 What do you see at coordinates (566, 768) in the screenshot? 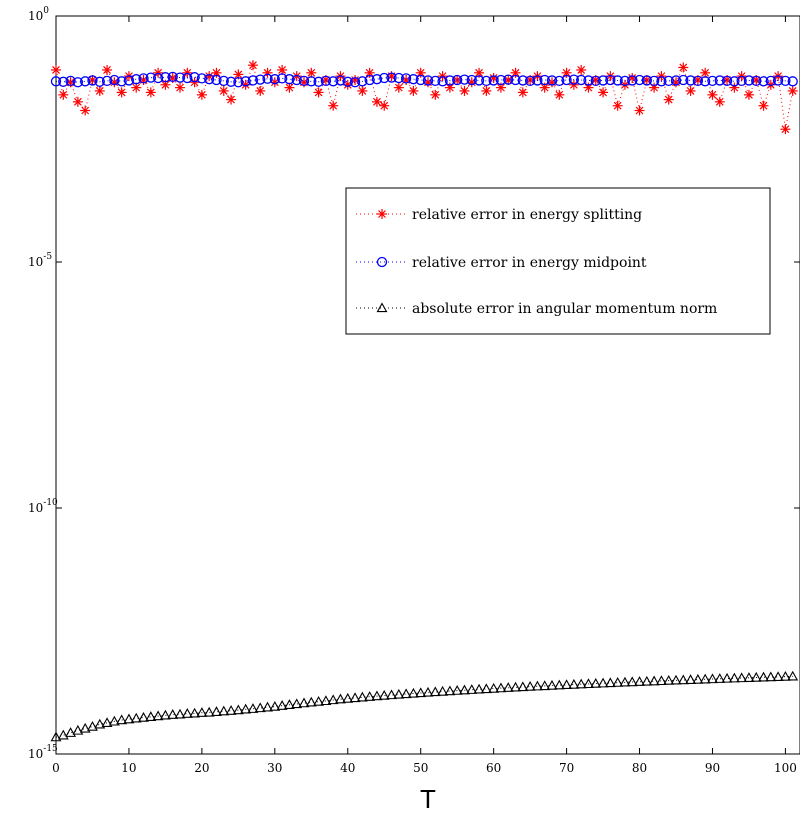
I see `x-tick-label: 70` at bounding box center [566, 768].